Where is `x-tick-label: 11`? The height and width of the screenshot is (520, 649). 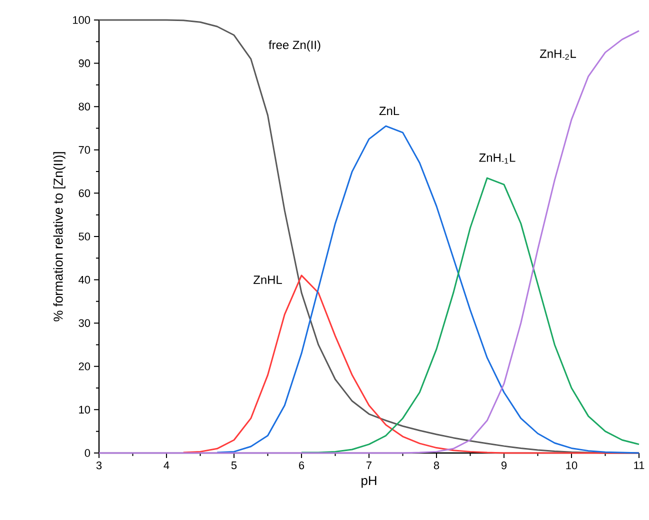 x-tick-label: 11 is located at coordinates (639, 466).